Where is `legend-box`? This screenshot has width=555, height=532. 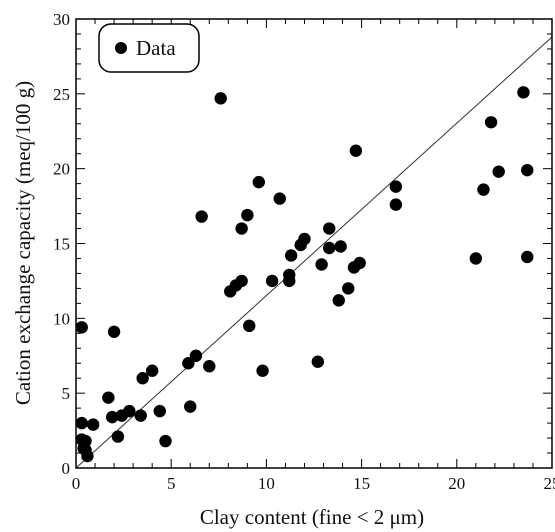
legend-box is located at coordinates (149, 48).